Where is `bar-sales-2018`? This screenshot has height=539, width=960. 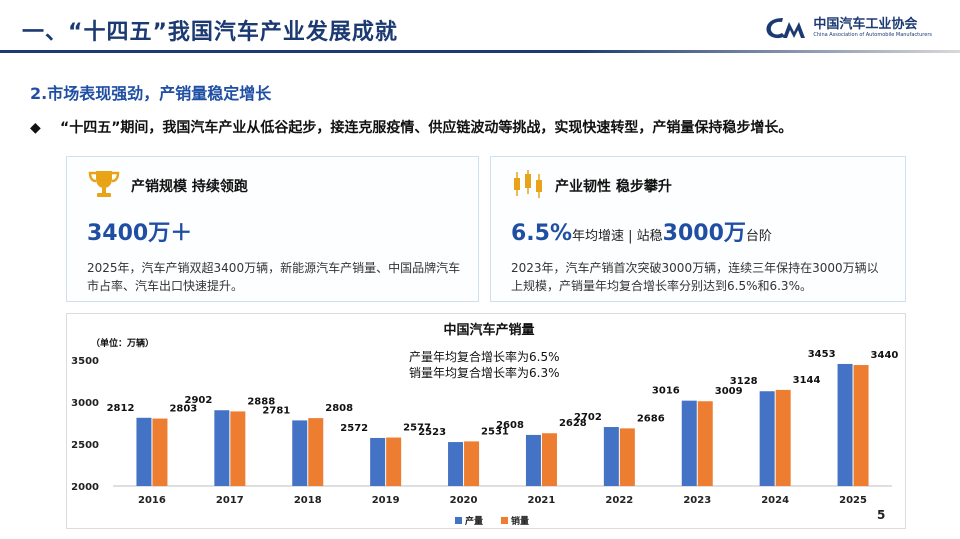
bar-sales-2018 is located at coordinates (316, 452).